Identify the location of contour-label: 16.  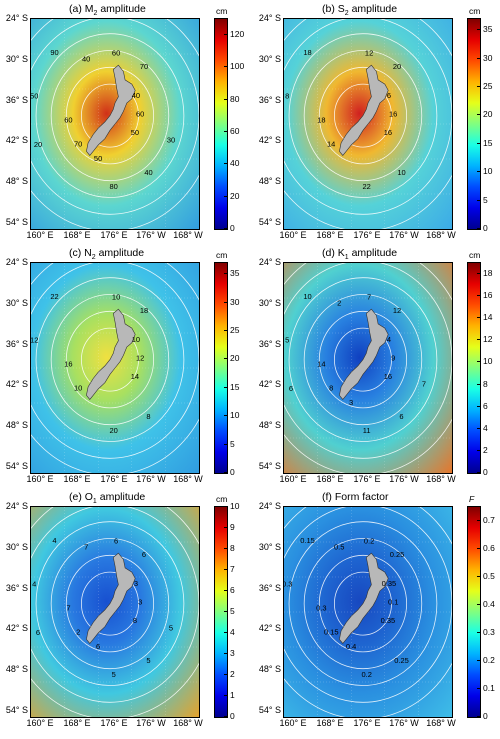
(393, 114).